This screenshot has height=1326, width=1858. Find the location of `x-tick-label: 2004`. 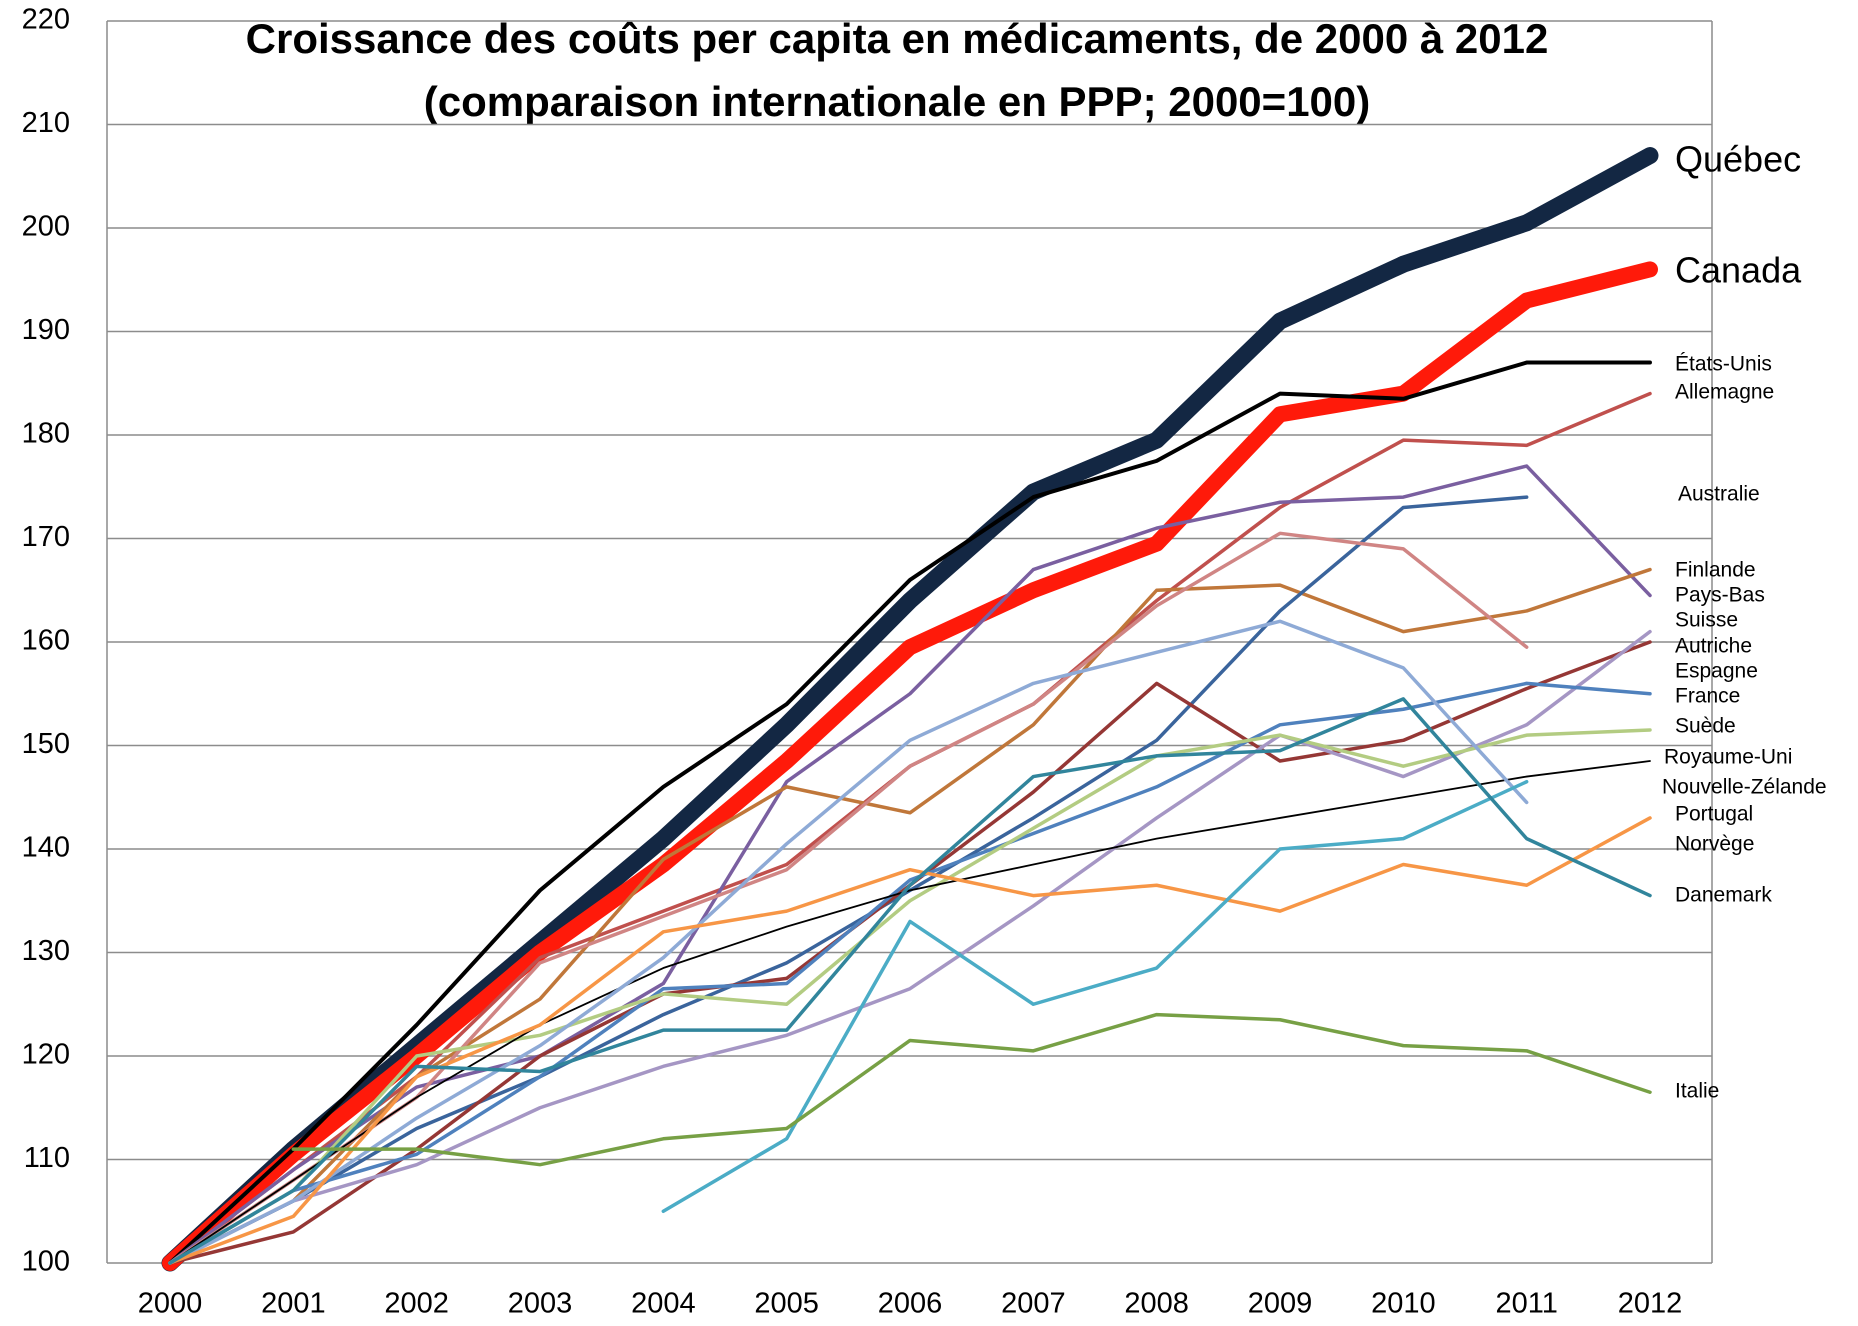

x-tick-label: 2004 is located at coordinates (663, 1304).